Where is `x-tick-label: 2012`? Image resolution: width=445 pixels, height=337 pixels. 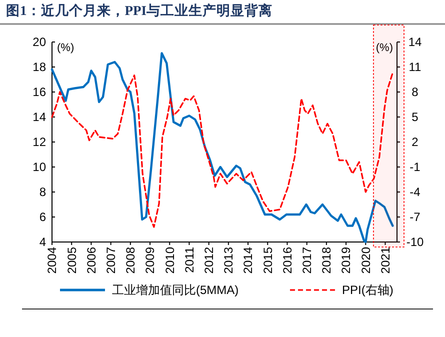
x-tick-label: 2012 is located at coordinates (209, 260).